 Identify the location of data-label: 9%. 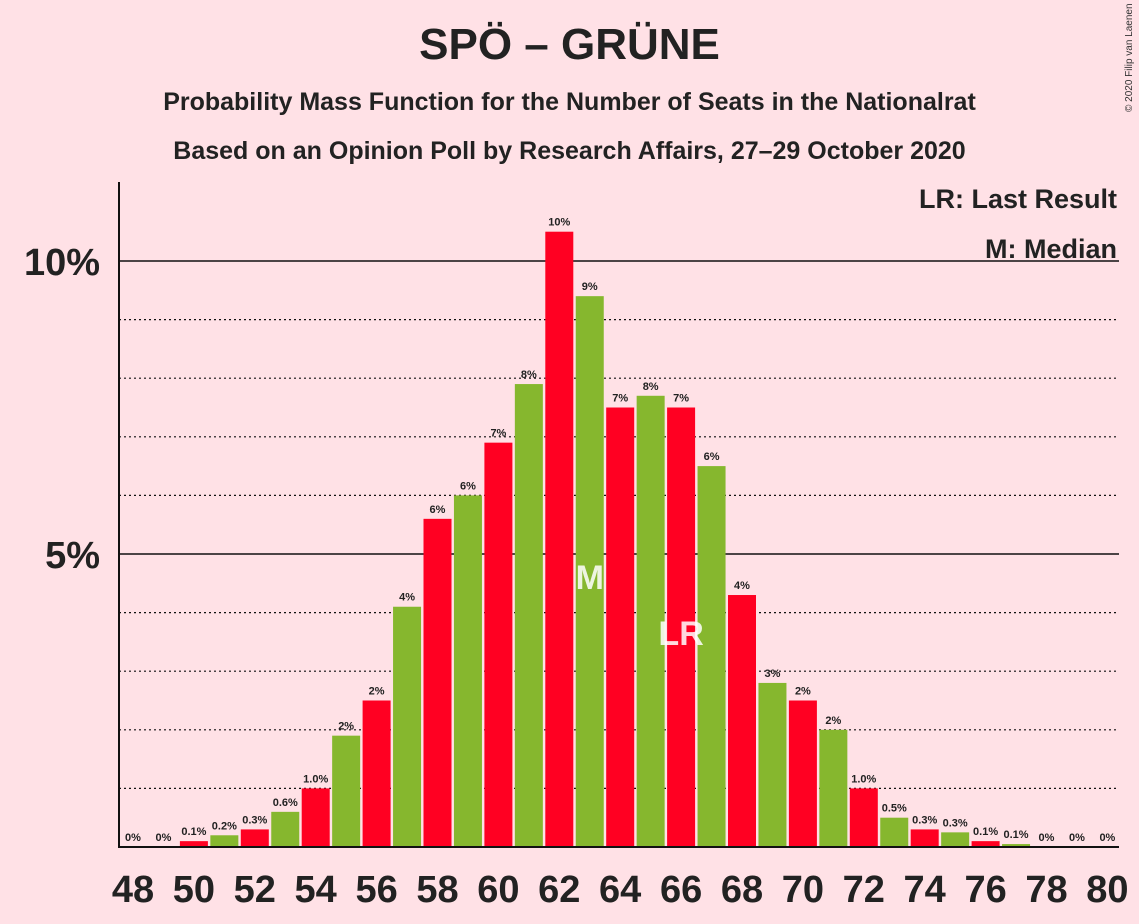
(590, 287).